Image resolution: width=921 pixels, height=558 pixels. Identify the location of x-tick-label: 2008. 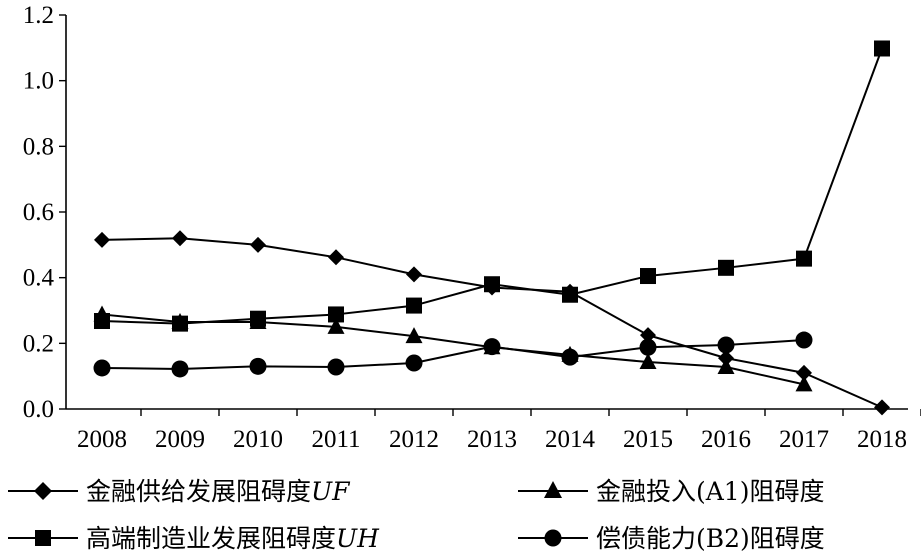
(102, 439).